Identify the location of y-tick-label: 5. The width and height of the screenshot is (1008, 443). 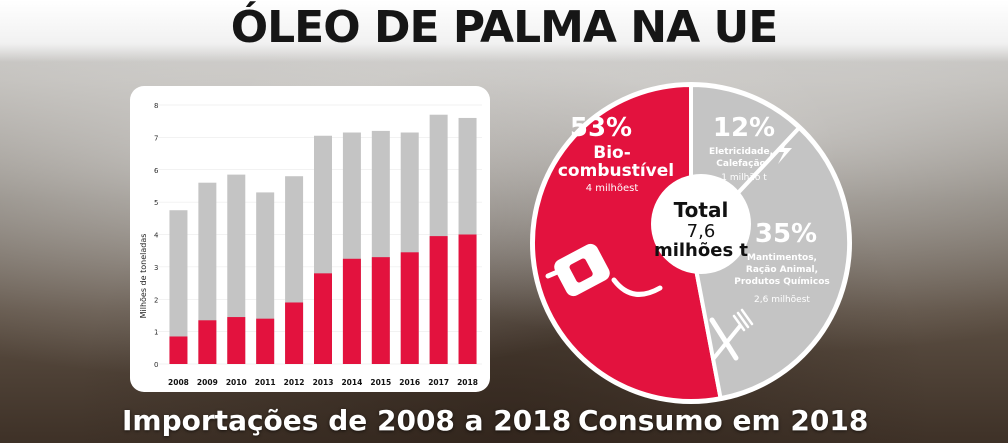
(156, 203).